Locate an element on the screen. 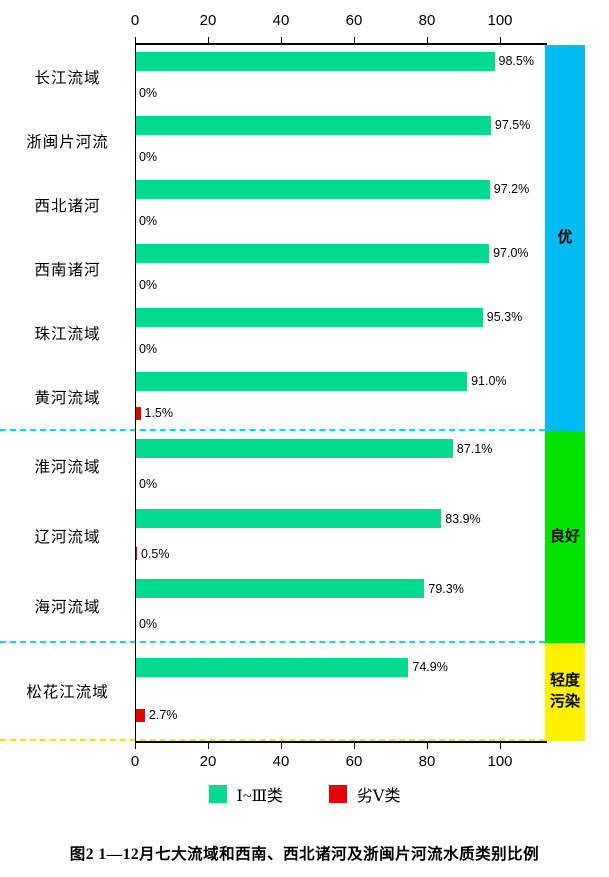 The height and width of the screenshot is (877, 609). polluted-water-swatch-icon is located at coordinates (337, 794).